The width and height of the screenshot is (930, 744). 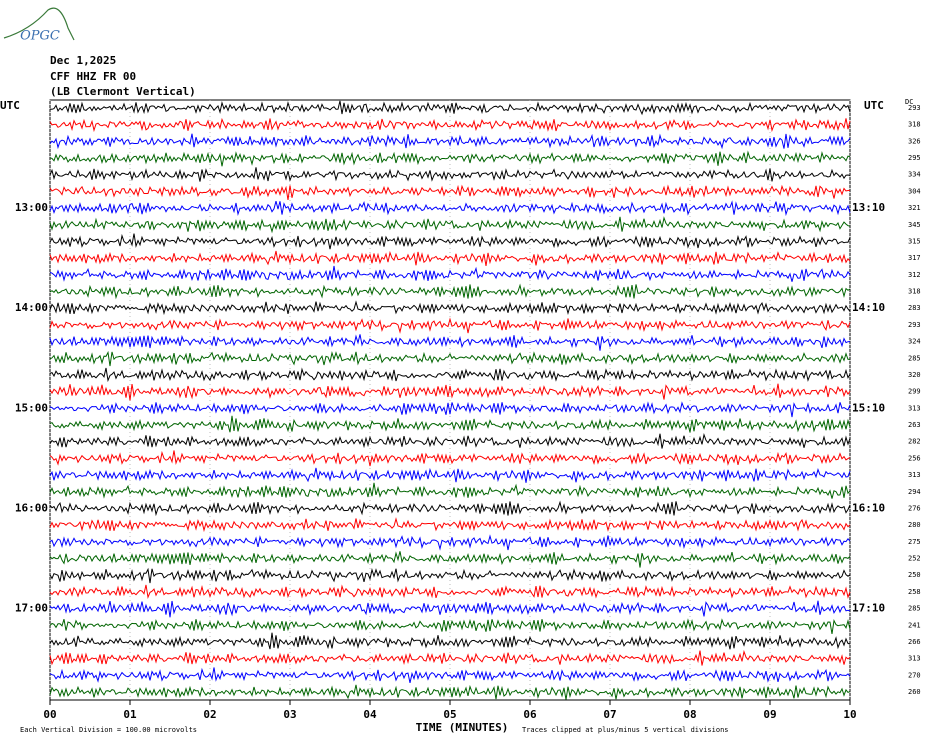 What do you see at coordinates (83, 60) in the screenshot?
I see `header-line: Dec 1,2025` at bounding box center [83, 60].